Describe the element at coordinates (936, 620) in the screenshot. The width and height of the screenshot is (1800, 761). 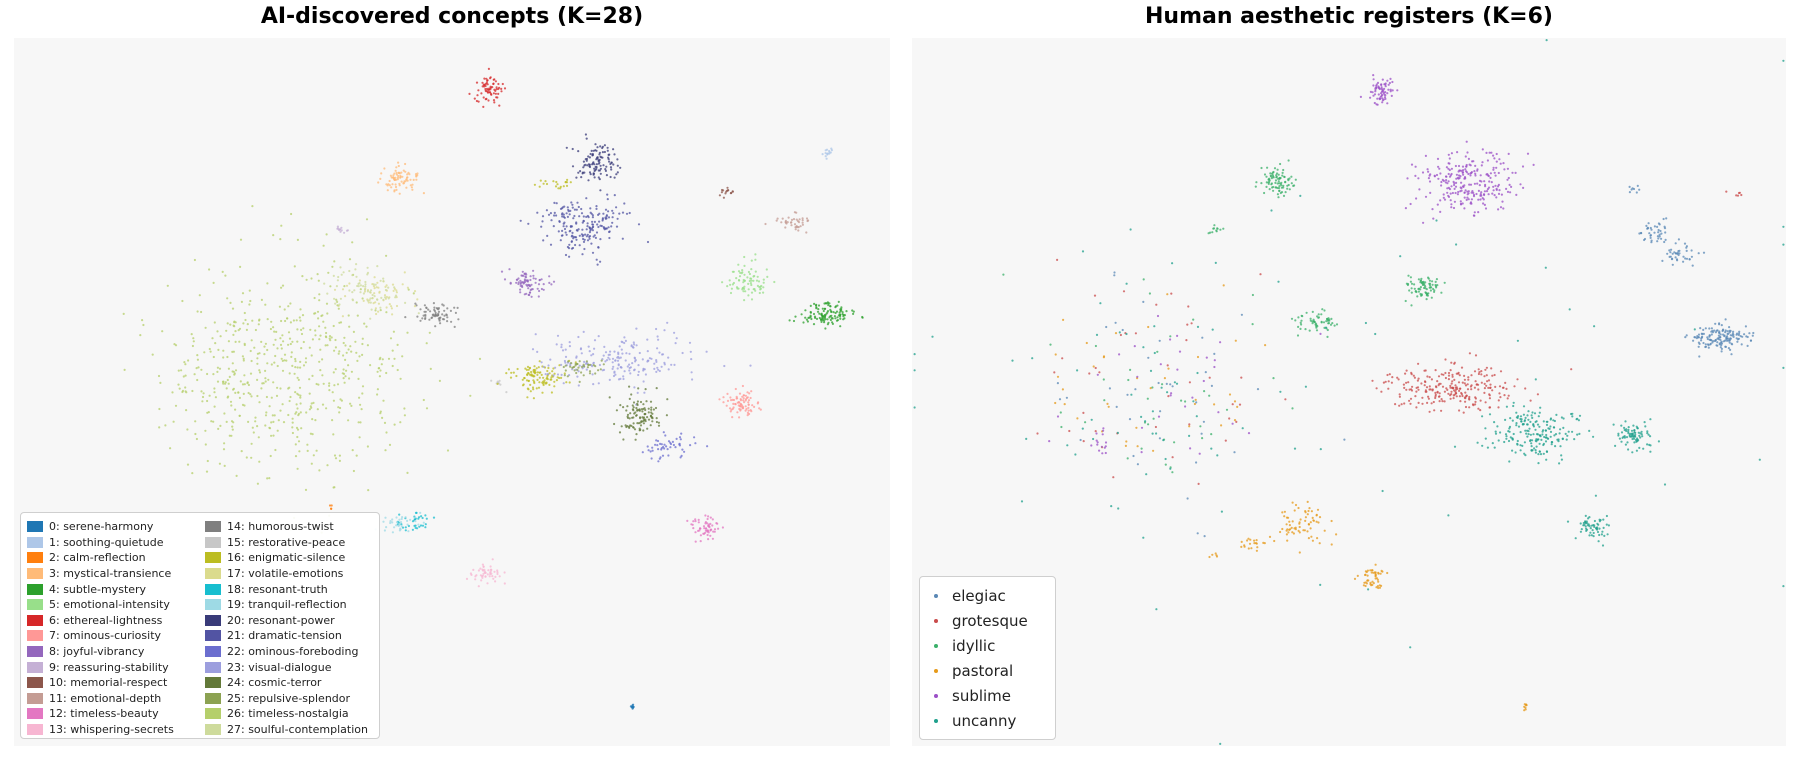
I see `legend-marker` at that location.